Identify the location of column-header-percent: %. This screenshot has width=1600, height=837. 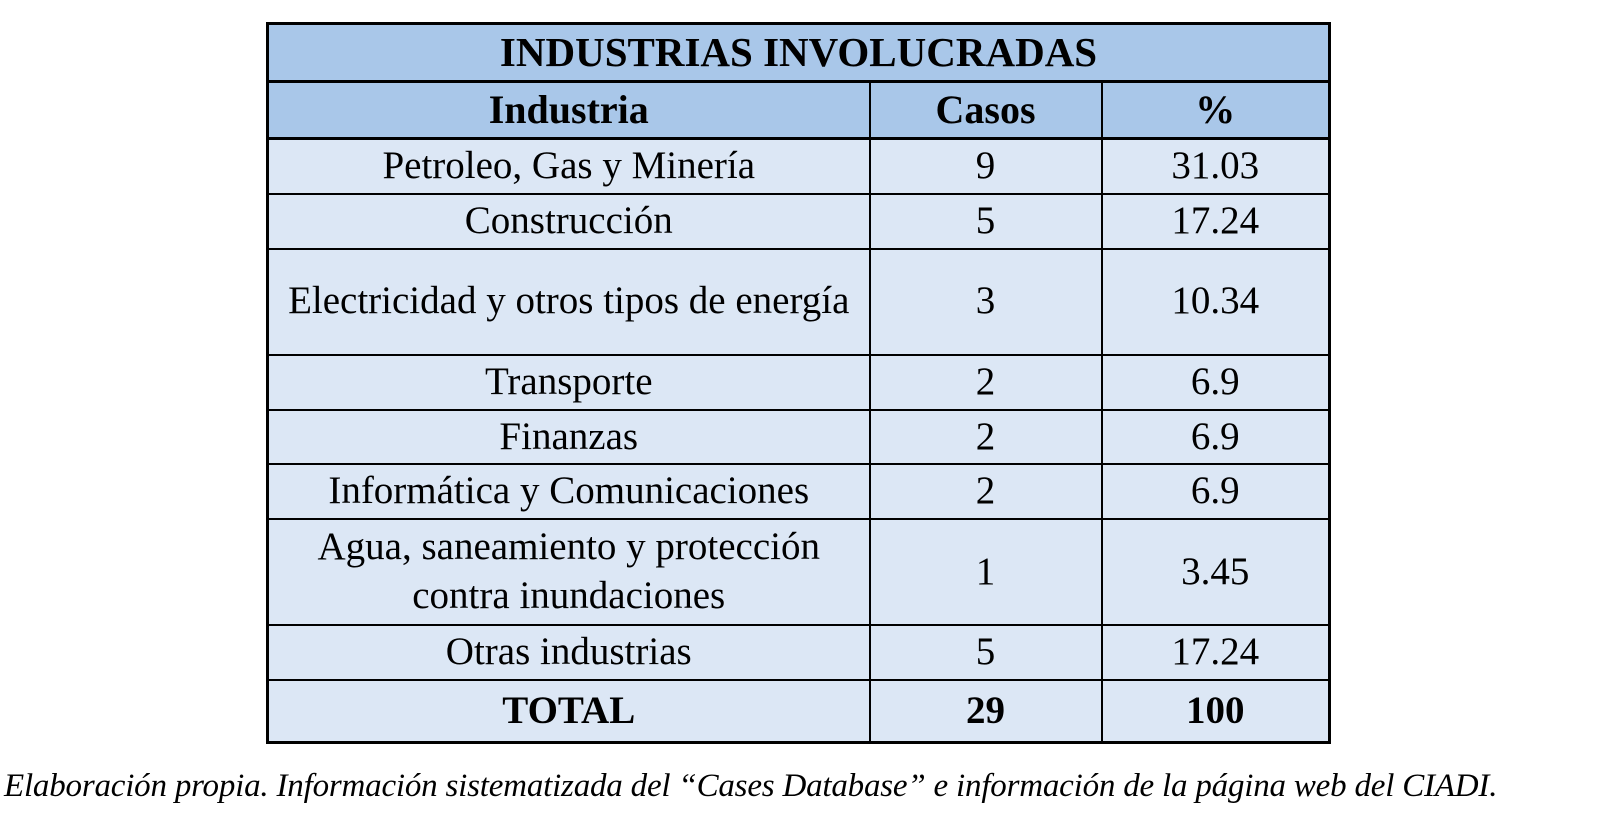
(1215, 110).